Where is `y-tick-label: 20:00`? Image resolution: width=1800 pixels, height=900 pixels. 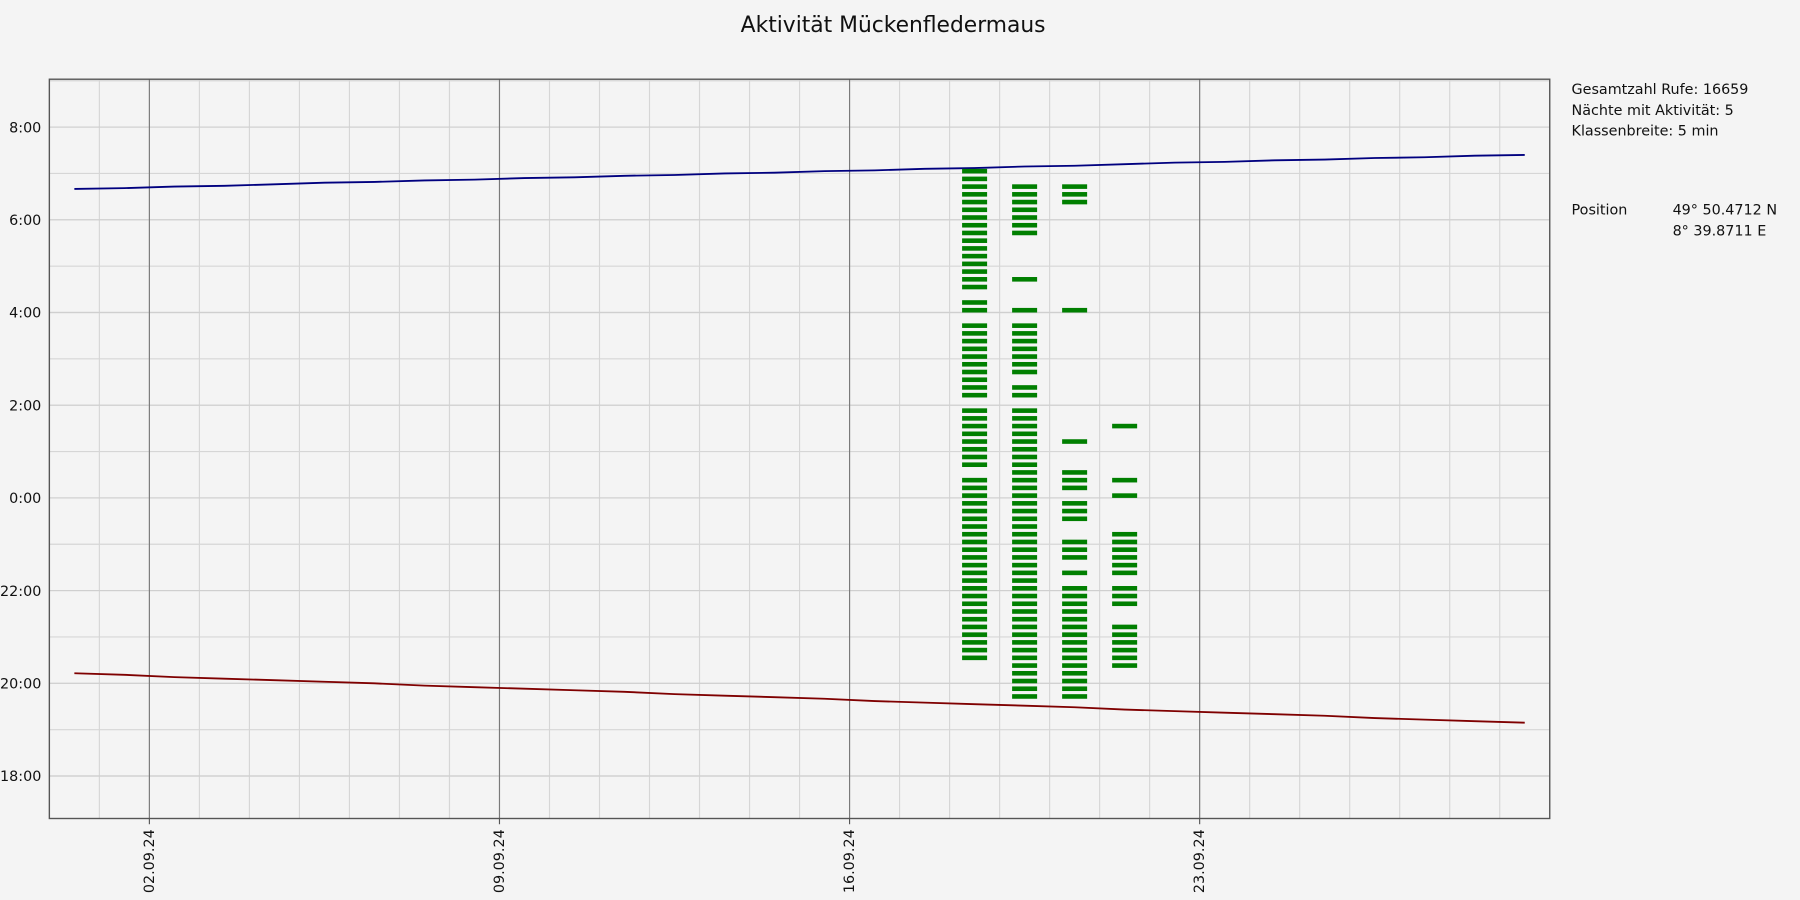
y-tick-label: 20:00 is located at coordinates (20, 684).